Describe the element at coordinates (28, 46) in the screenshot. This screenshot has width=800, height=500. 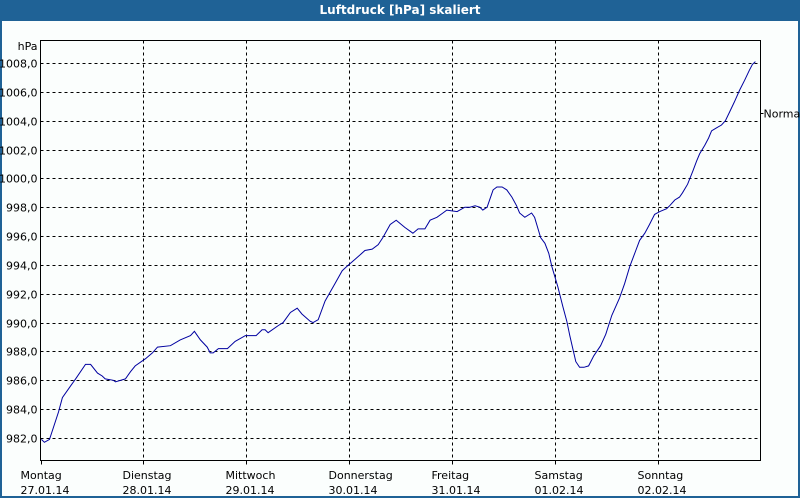
I see `y-axis-label: hPa` at that location.